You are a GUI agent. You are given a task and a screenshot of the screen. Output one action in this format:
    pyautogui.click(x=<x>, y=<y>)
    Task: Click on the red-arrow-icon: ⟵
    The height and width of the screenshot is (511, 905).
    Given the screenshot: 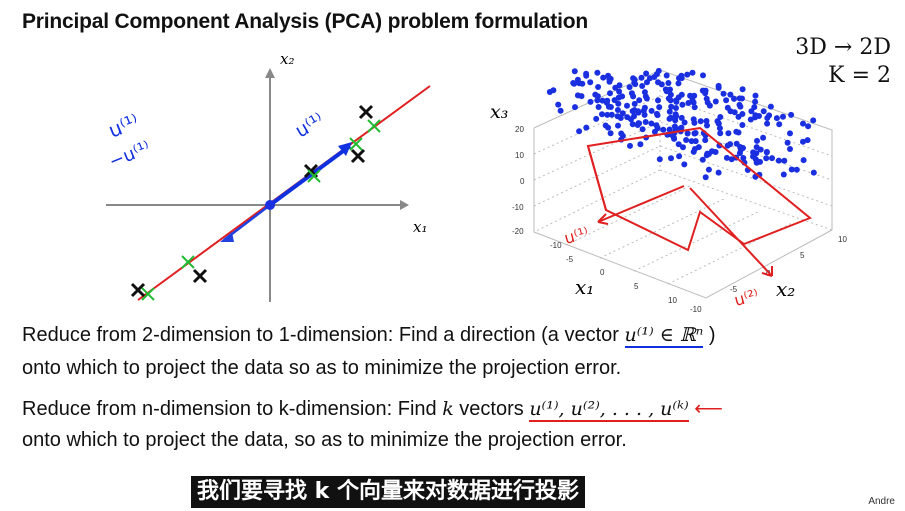 What is the action you would take?
    pyautogui.click(x=708, y=409)
    